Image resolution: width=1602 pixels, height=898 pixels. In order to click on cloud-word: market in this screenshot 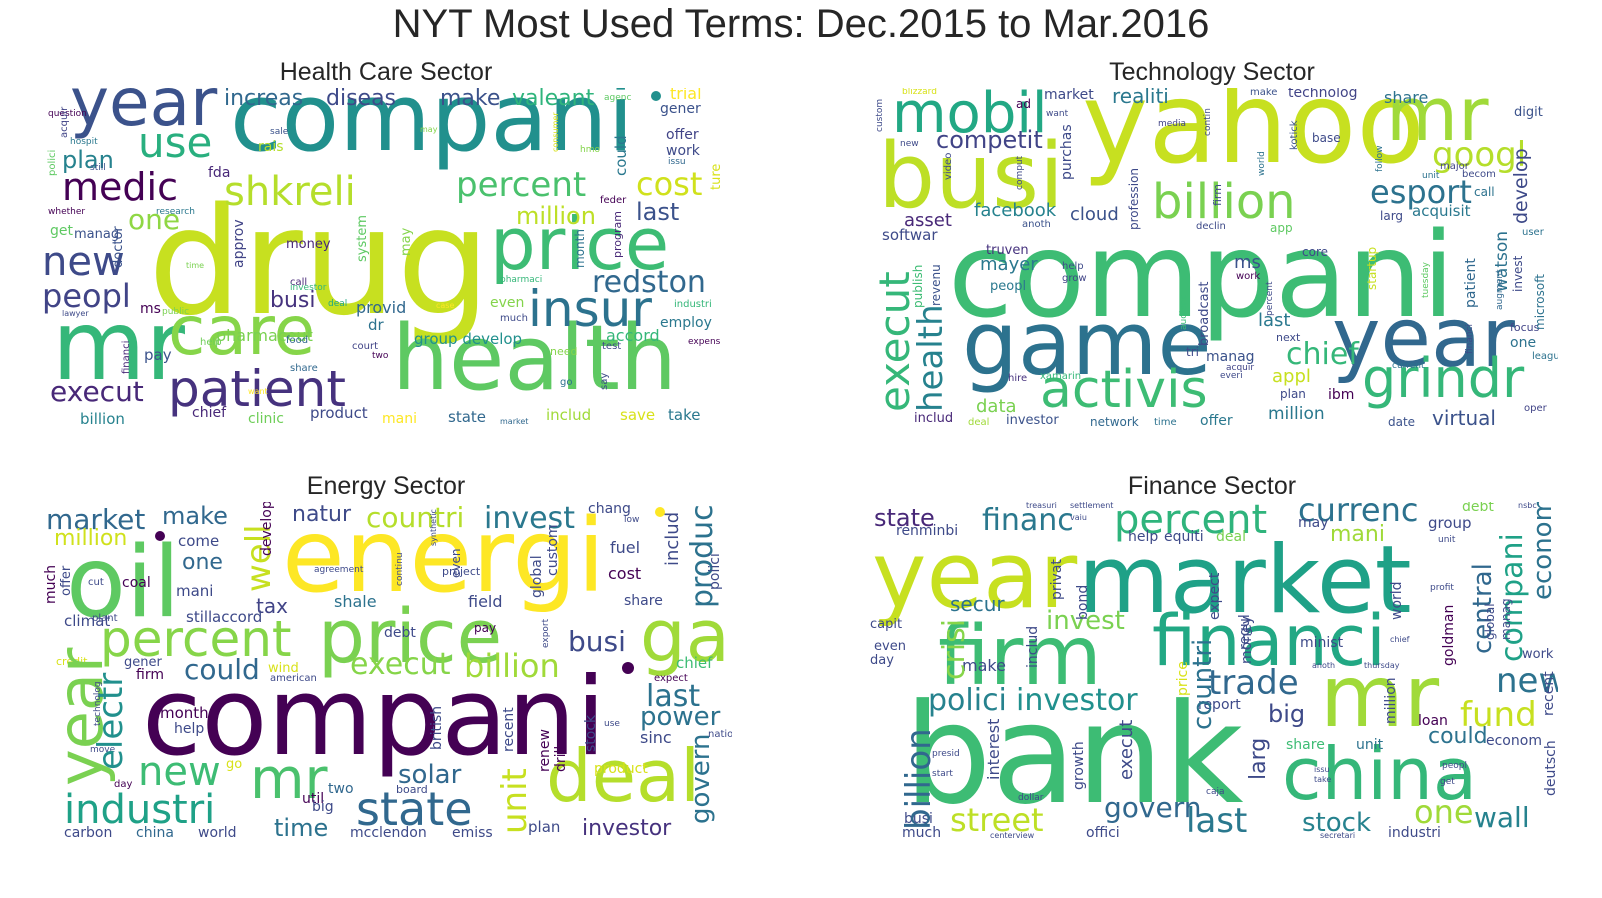, I will do `click(1245, 580)`.